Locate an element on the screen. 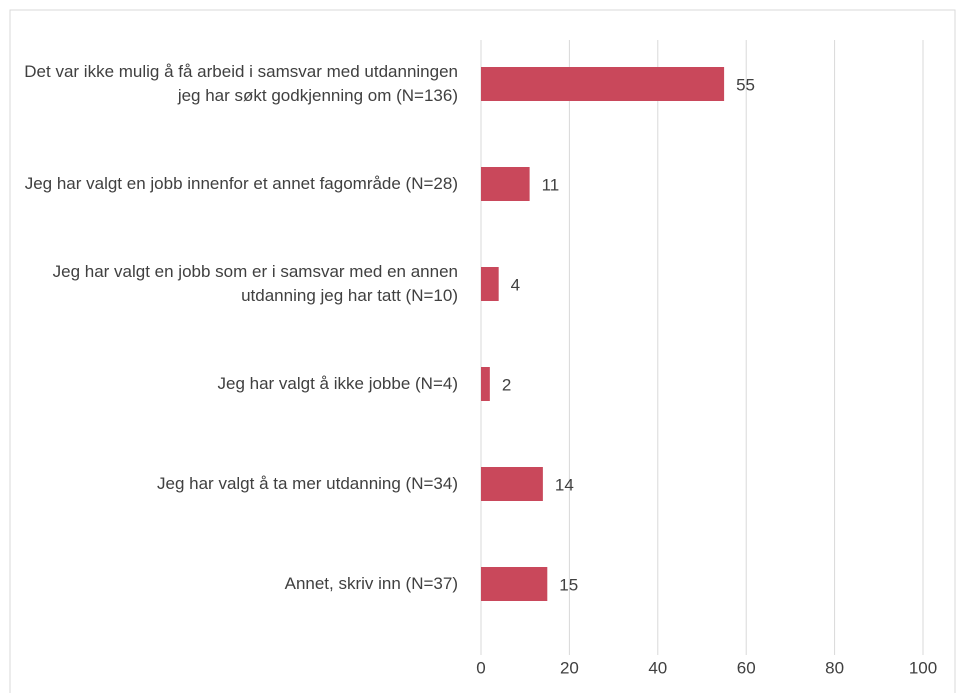 Image resolution: width=957 pixels, height=693 pixels. x-tick-label: 80 is located at coordinates (834, 667).